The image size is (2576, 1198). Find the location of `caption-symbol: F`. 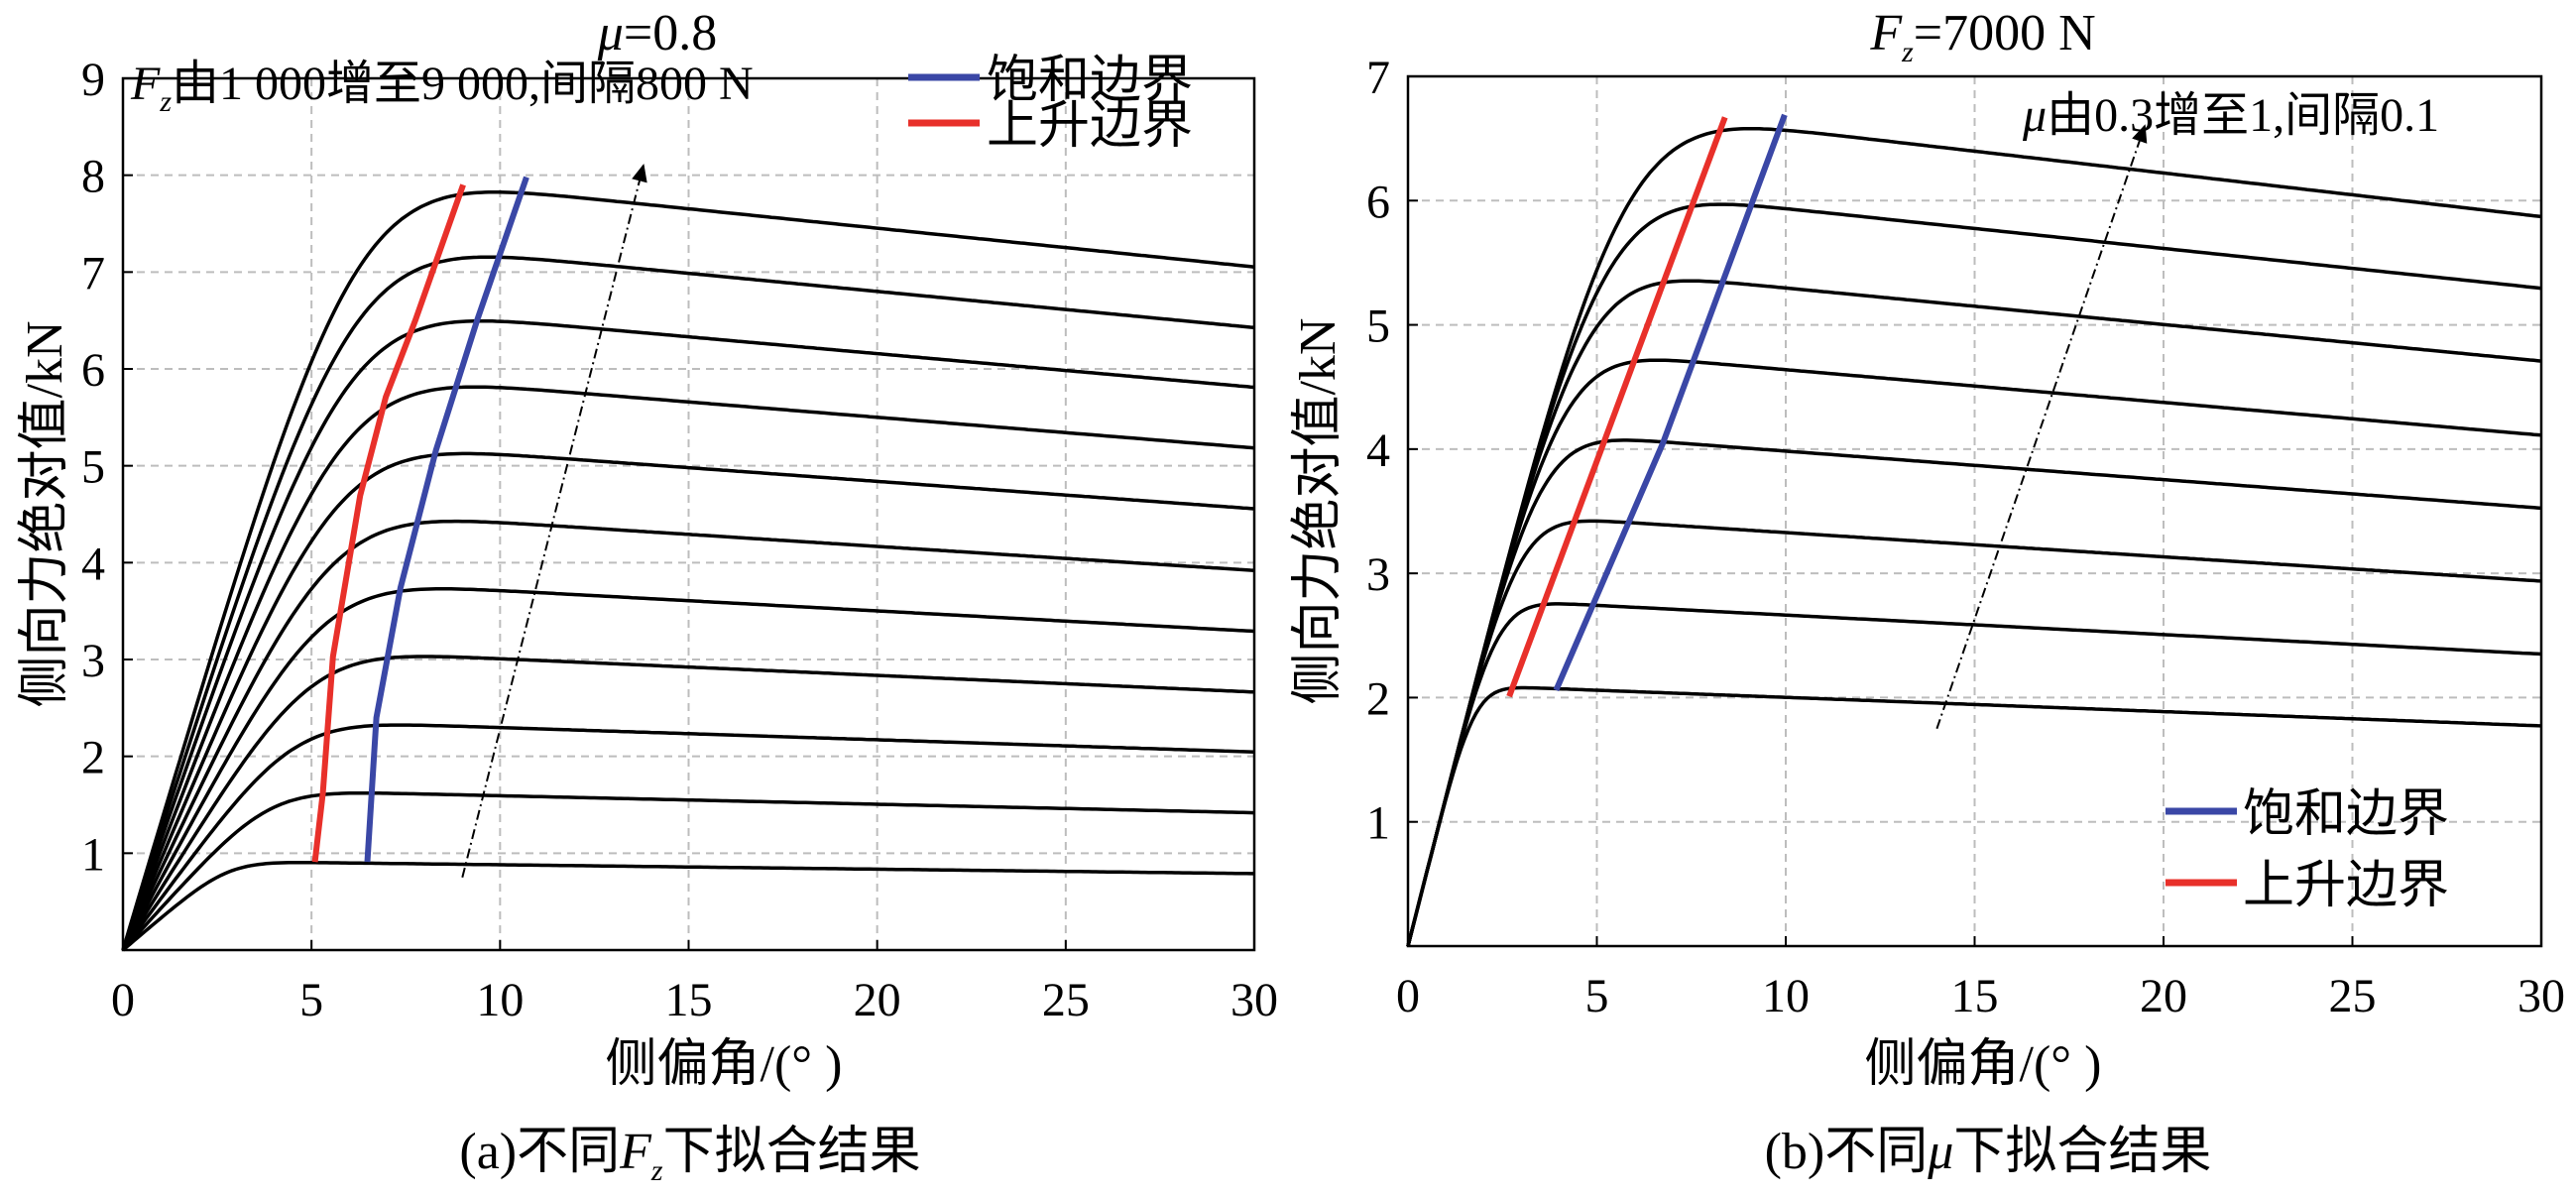

caption-symbol: F is located at coordinates (635, 1152).